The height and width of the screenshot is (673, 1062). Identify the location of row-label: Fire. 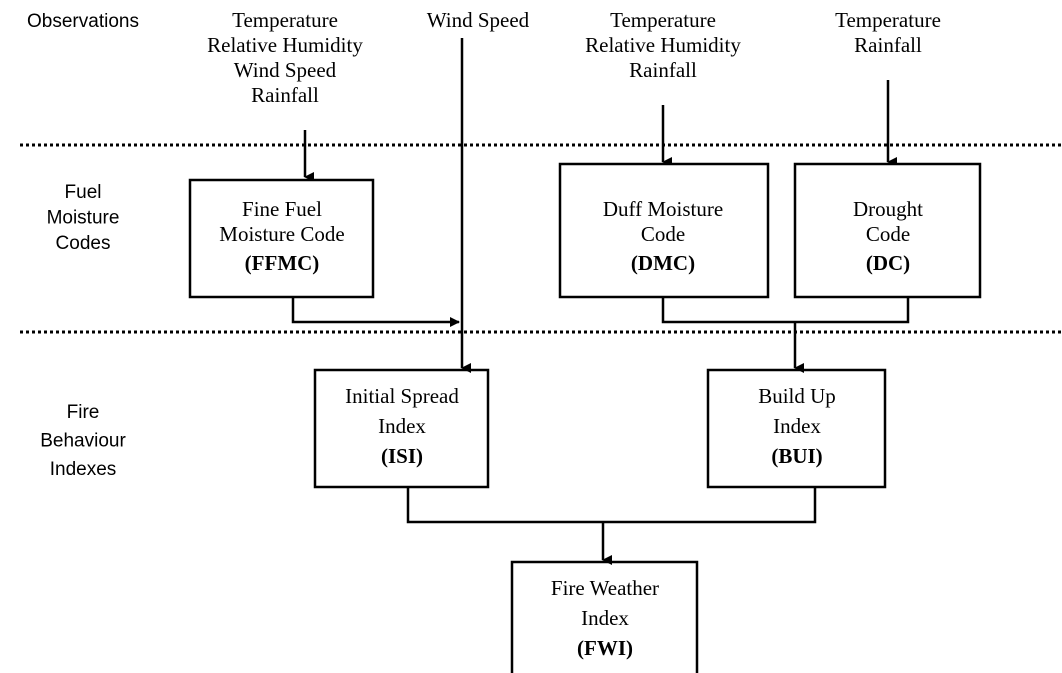
(83, 412).